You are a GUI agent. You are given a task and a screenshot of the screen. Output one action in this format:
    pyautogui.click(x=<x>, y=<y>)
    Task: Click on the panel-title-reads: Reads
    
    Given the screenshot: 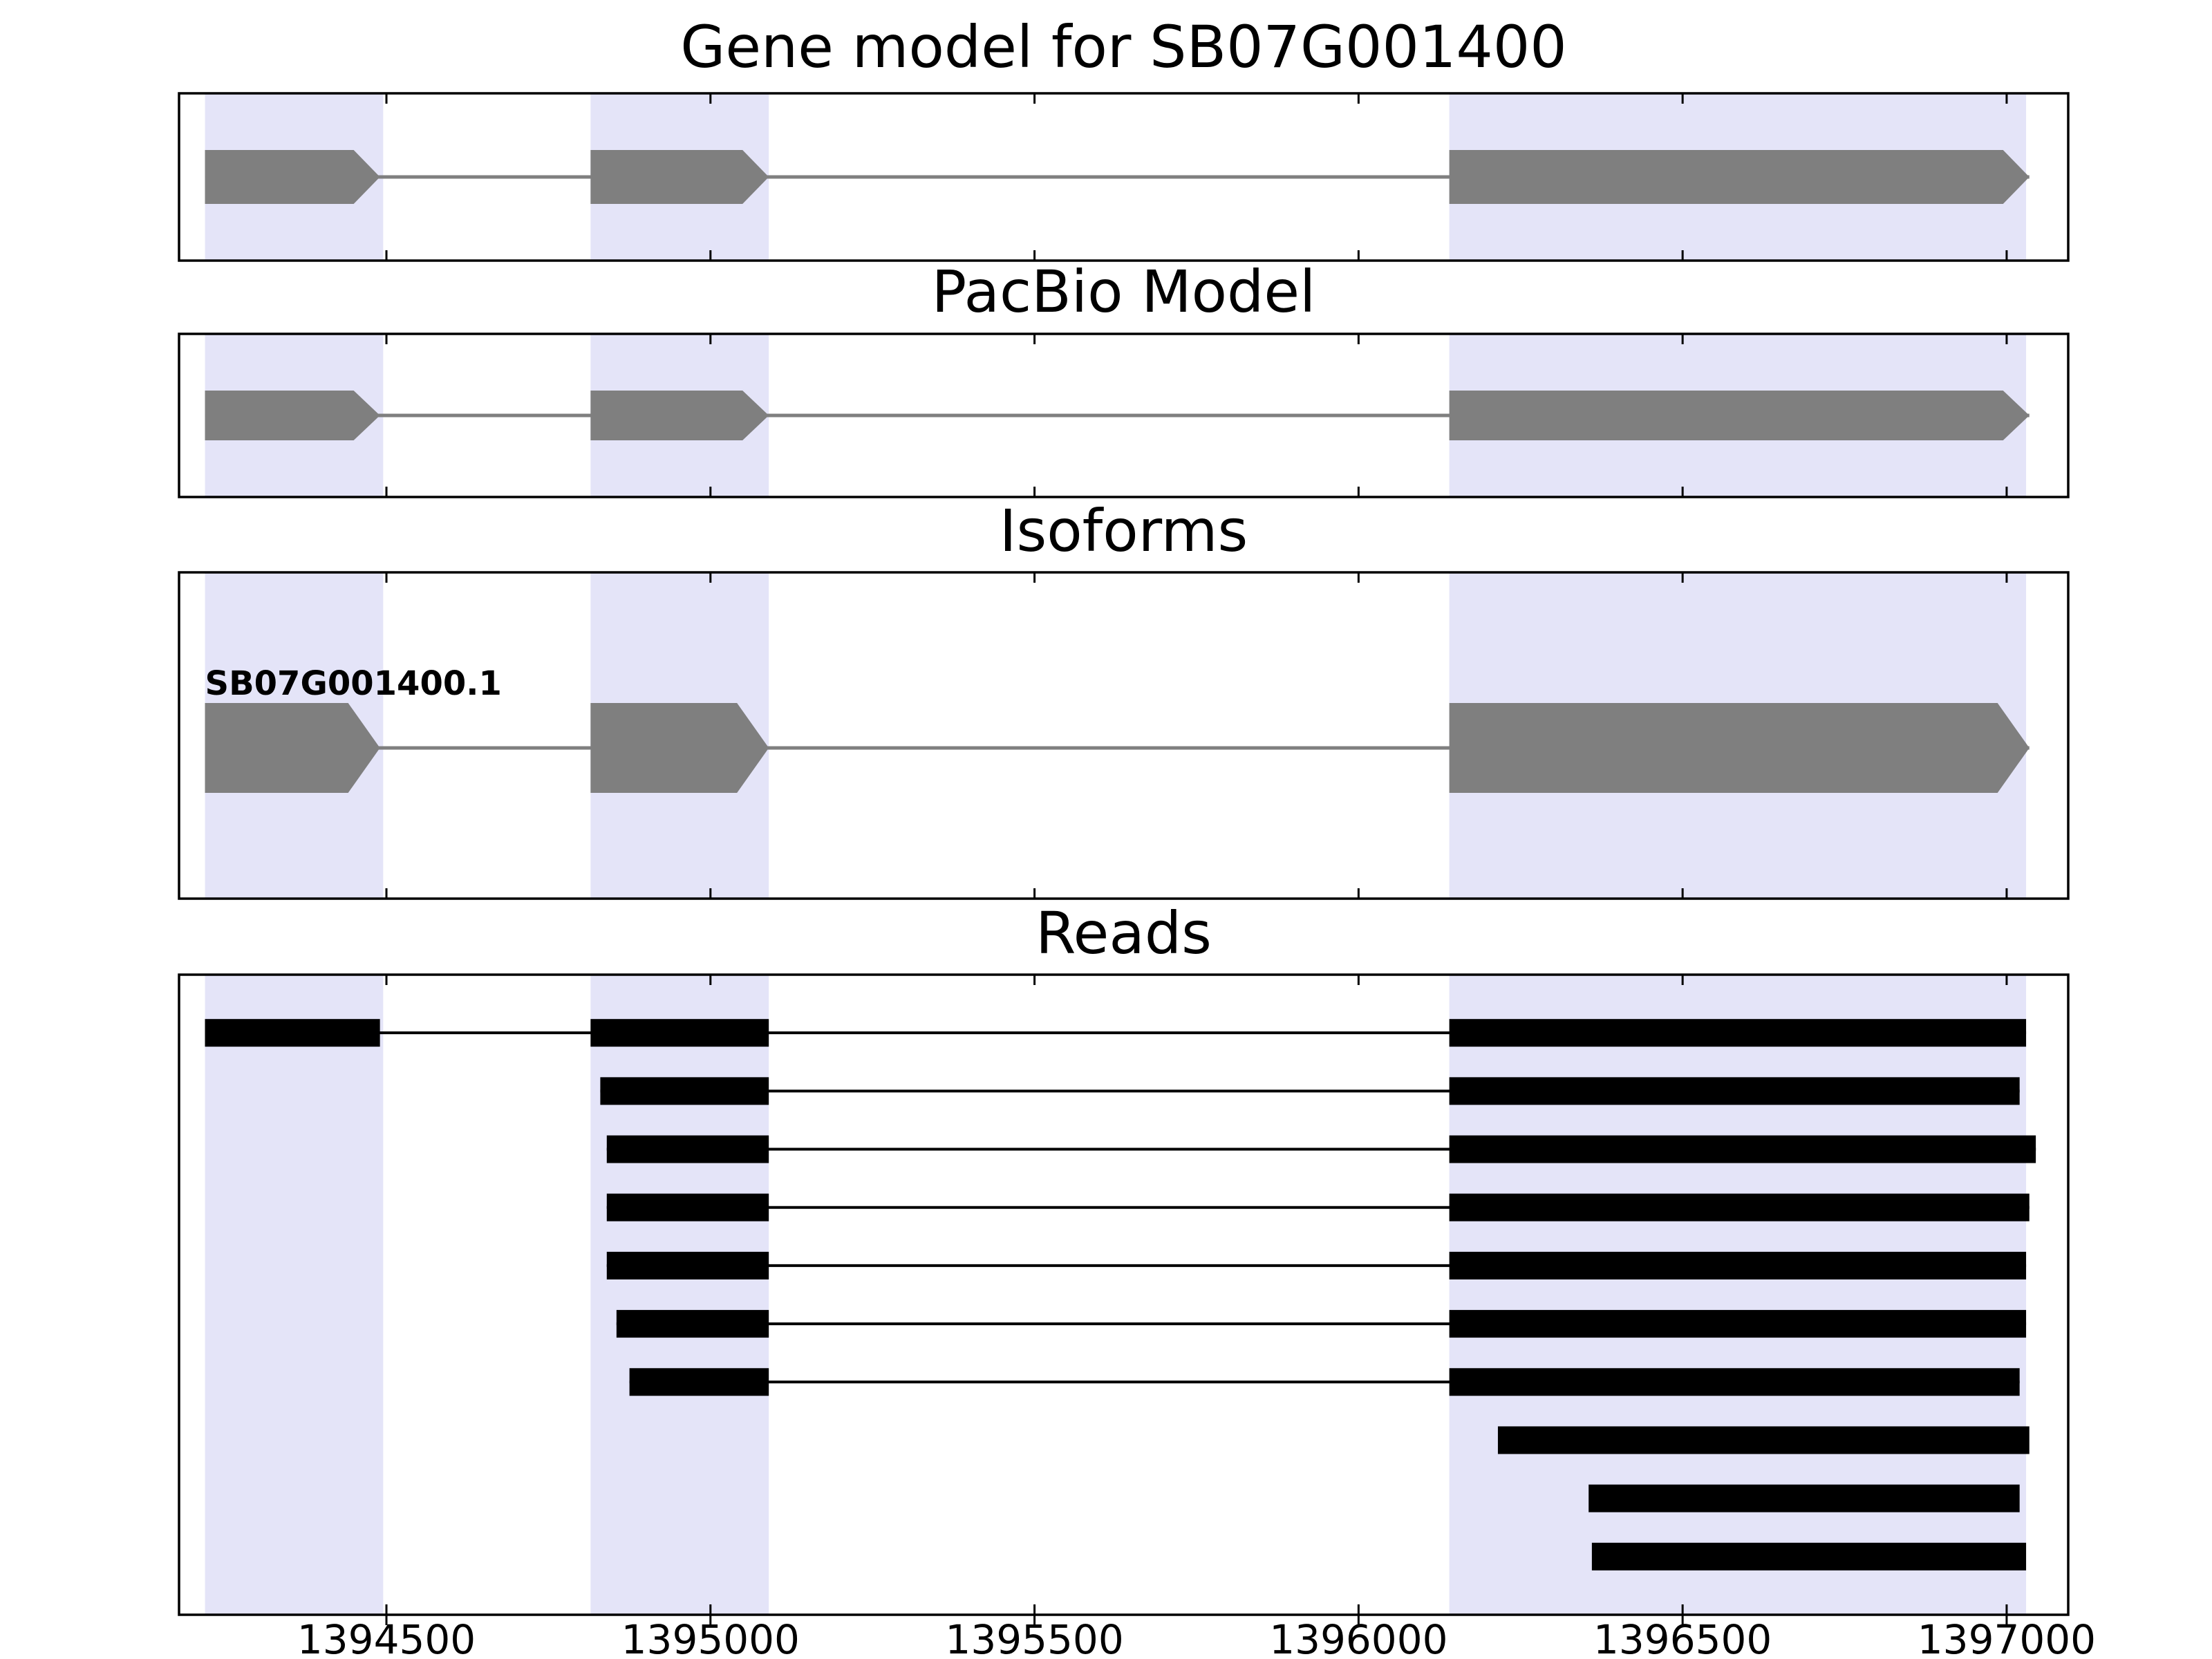 What is the action you would take?
    pyautogui.click(x=1124, y=933)
    